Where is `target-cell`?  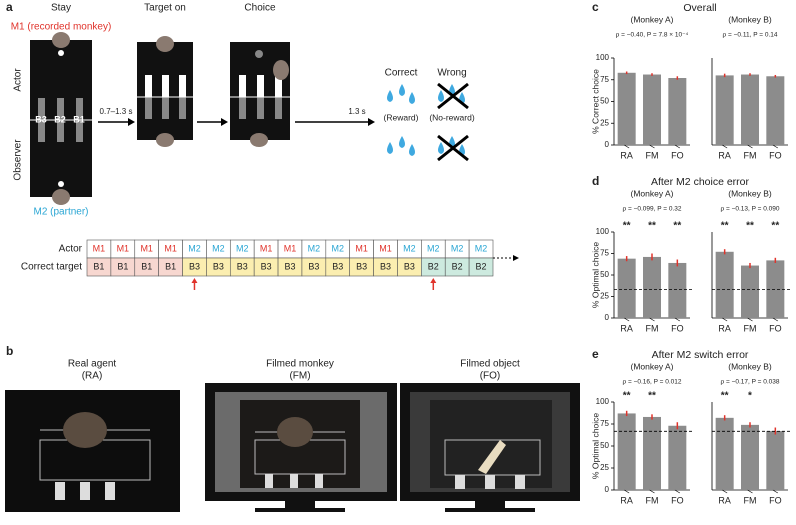 target-cell is located at coordinates (481, 267).